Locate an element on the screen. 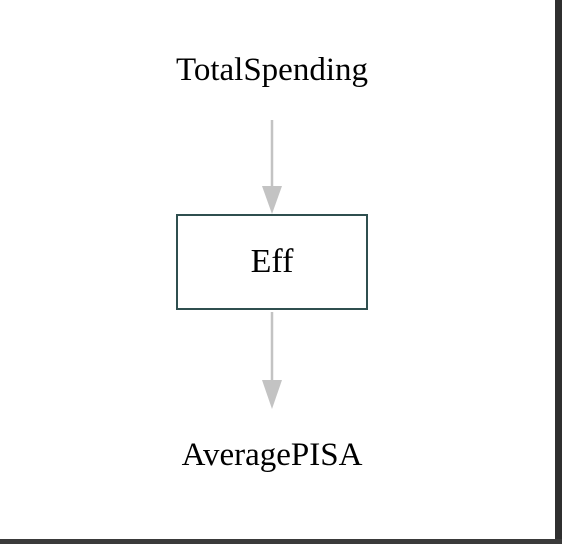  node-averagepisa: AveragePISA is located at coordinates (272, 455).